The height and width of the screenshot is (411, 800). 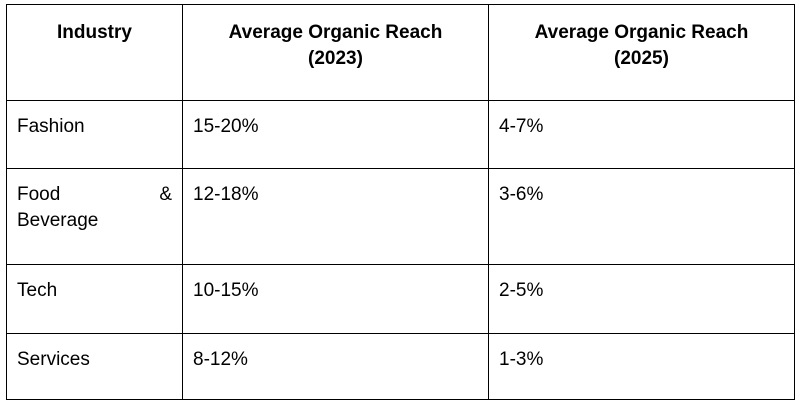 I want to click on header-industry: Industry, so click(x=94, y=52).